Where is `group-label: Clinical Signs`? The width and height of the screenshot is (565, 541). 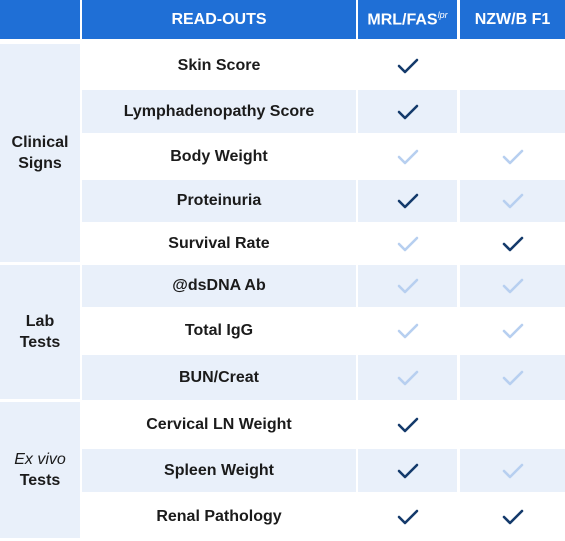
group-label: Clinical Signs is located at coordinates (40, 153).